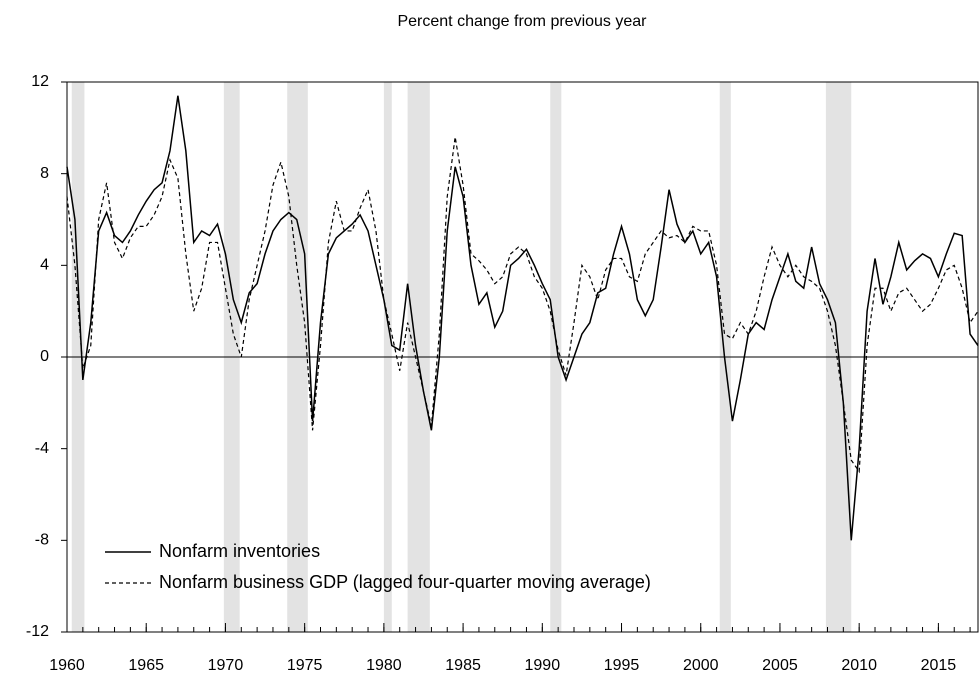 The height and width of the screenshot is (688, 979). I want to click on x-tick-label: 2010, so click(859, 665).